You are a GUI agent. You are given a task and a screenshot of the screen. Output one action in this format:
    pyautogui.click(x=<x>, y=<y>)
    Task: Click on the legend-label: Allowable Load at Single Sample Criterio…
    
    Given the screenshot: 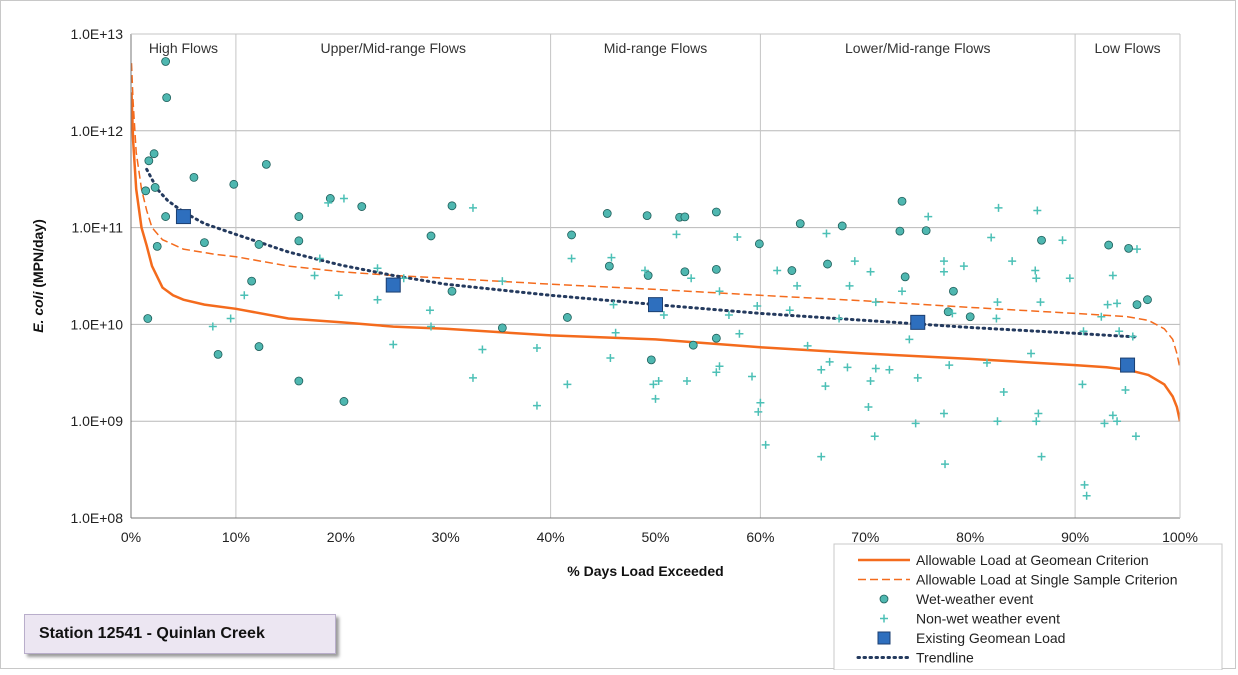 What is the action you would take?
    pyautogui.click(x=1046, y=580)
    